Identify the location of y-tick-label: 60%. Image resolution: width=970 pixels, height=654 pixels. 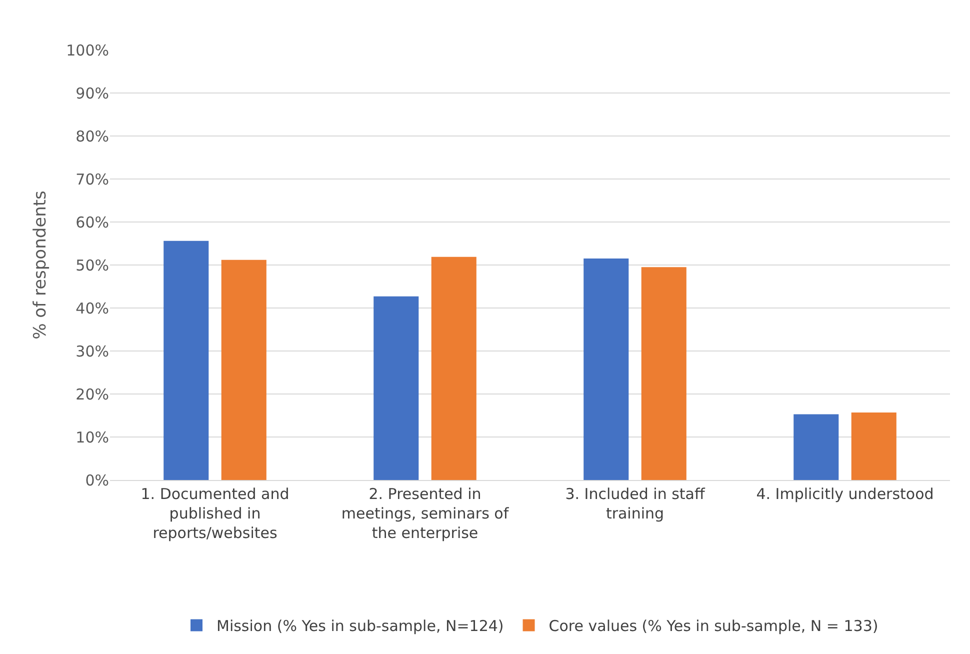
(92, 222).